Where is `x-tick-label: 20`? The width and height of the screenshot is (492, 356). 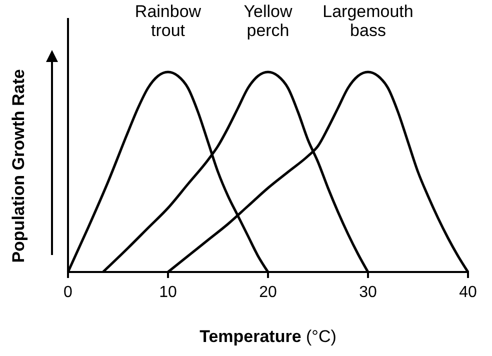
x-tick-label: 20 is located at coordinates (268, 292).